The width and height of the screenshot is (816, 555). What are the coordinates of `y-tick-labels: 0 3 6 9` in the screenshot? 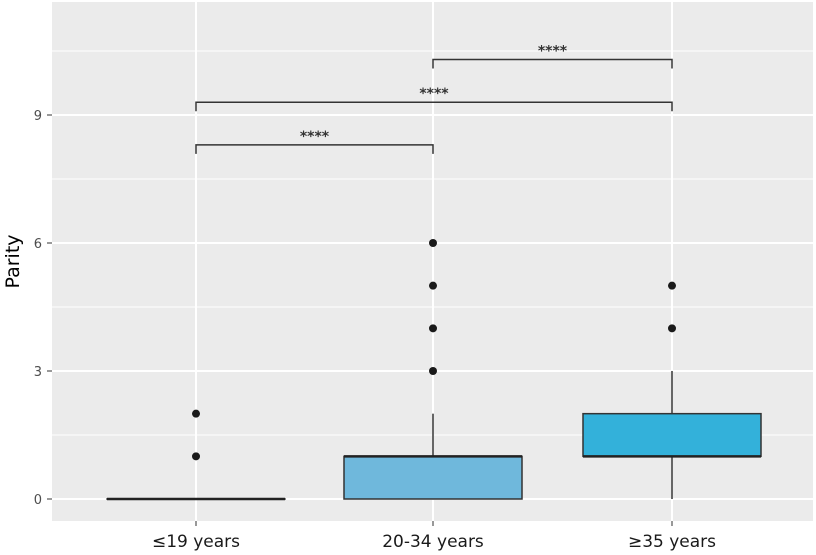 It's located at (43, 308).